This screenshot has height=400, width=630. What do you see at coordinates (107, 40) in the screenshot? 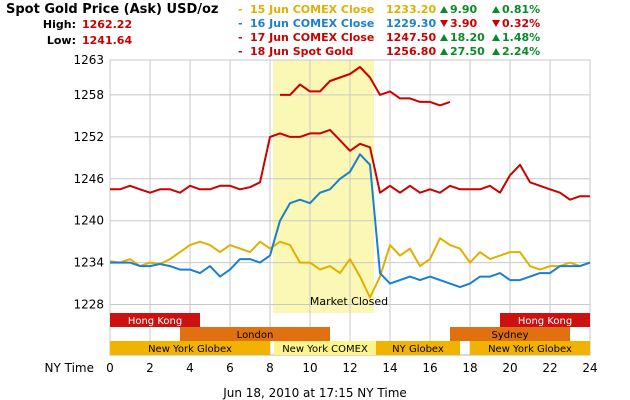
I see `low-value: 1241.64` at bounding box center [107, 40].